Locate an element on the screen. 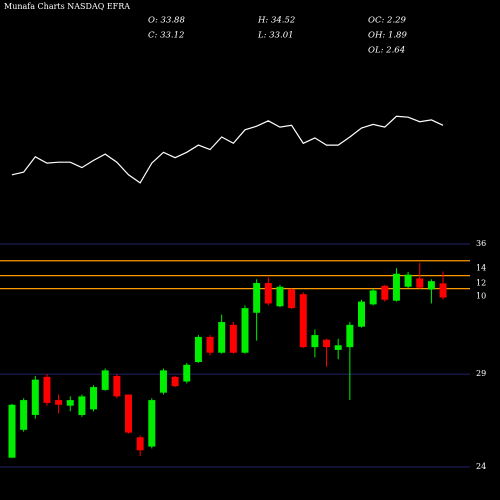  stat: OH: 1.89 is located at coordinates (387, 36).